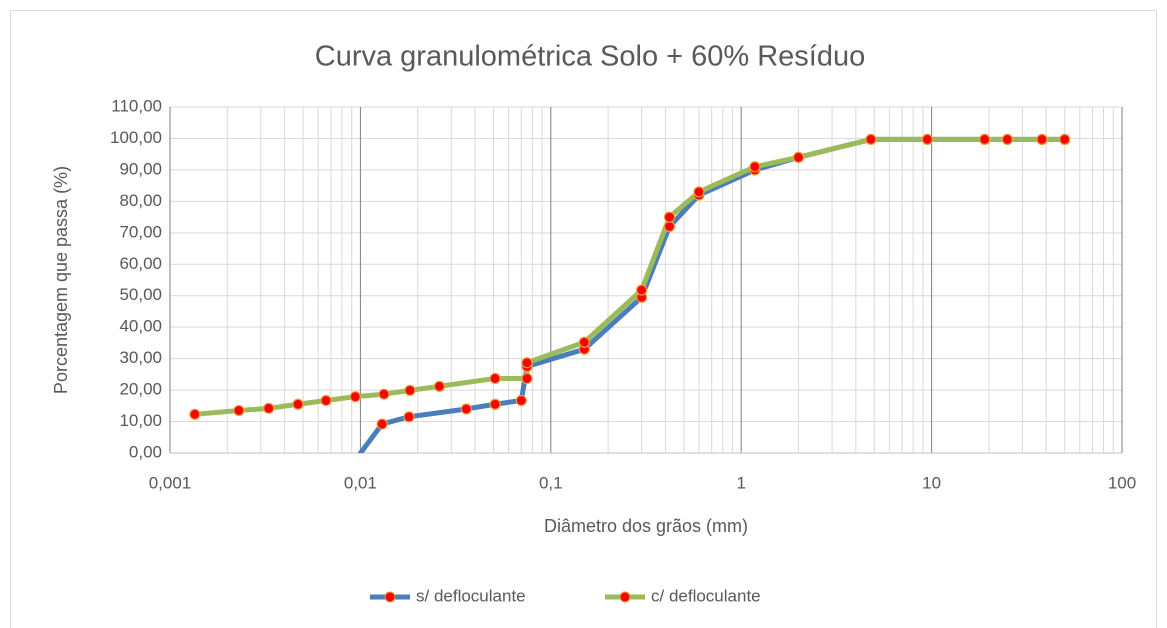  What do you see at coordinates (140, 357) in the screenshot?
I see `y-tick-label: 30,00` at bounding box center [140, 357].